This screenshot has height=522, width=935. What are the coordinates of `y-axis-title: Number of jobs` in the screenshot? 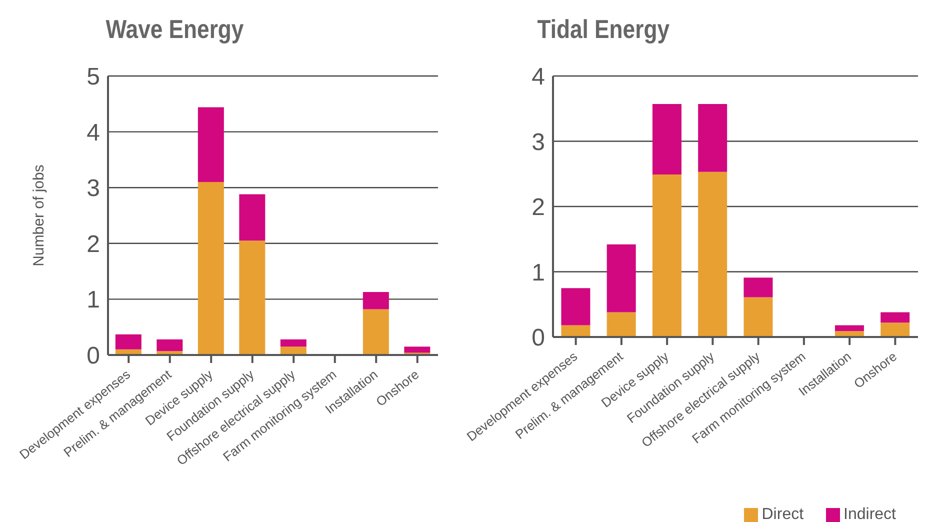 It's located at (39, 215).